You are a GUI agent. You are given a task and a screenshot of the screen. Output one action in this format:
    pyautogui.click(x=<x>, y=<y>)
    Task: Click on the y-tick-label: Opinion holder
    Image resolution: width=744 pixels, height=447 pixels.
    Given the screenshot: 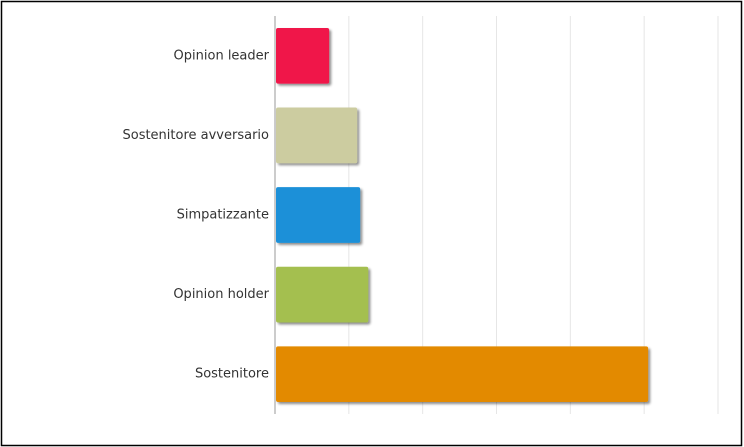 What is the action you would take?
    pyautogui.click(x=221, y=294)
    